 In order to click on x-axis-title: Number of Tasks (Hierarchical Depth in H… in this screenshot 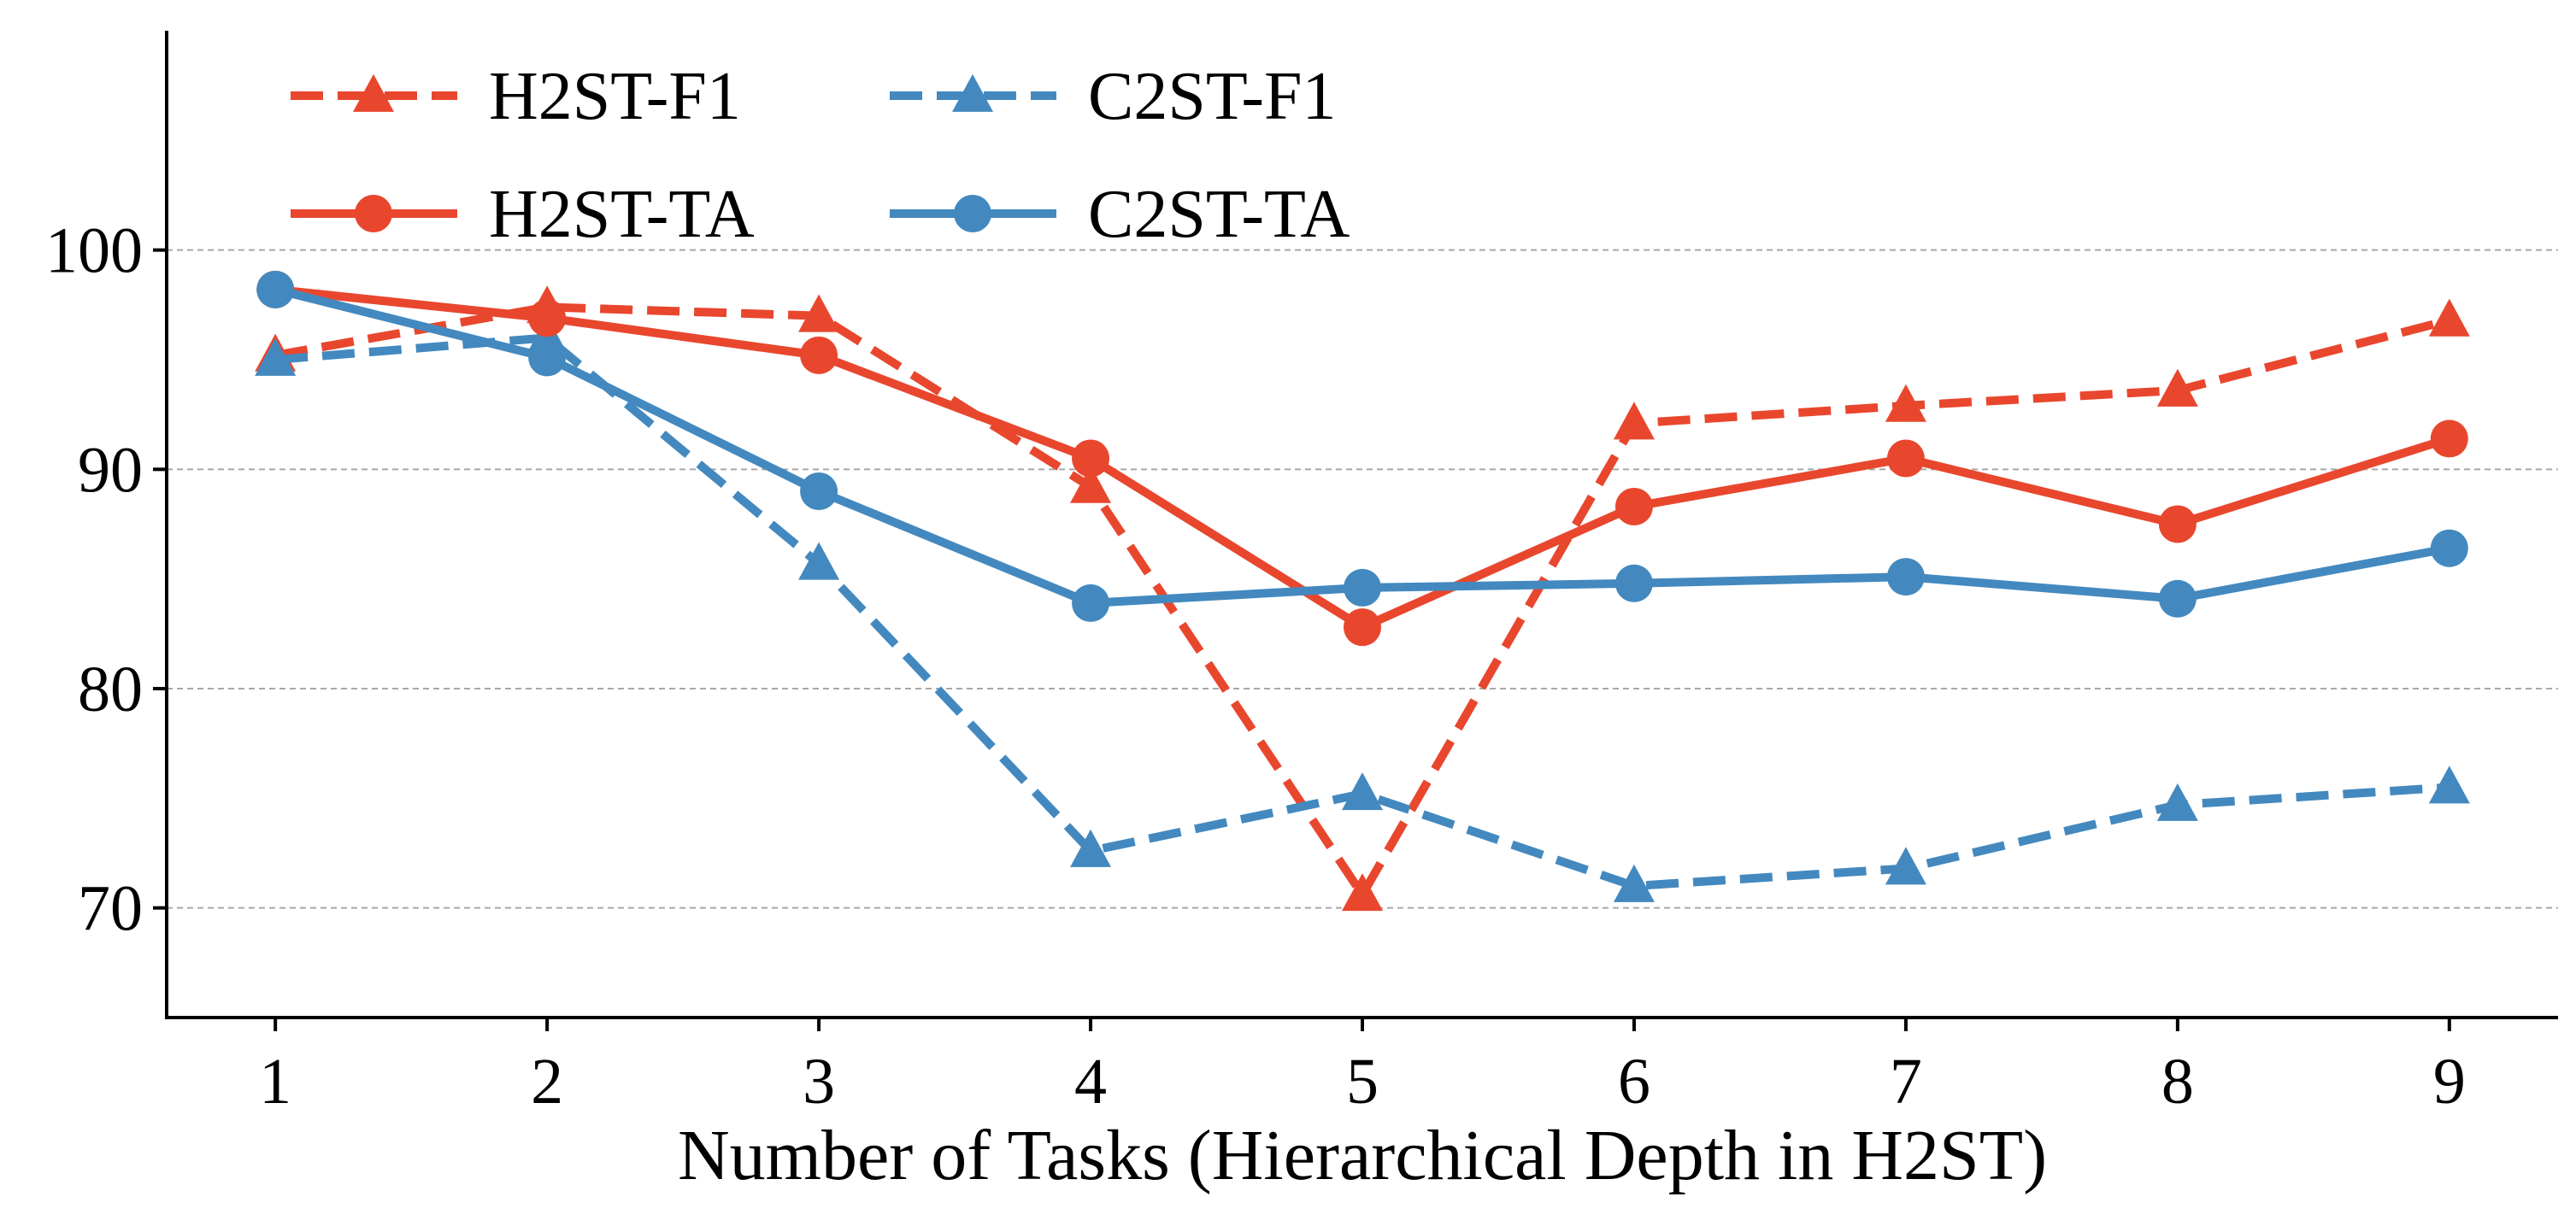, I will do `click(1362, 1155)`.